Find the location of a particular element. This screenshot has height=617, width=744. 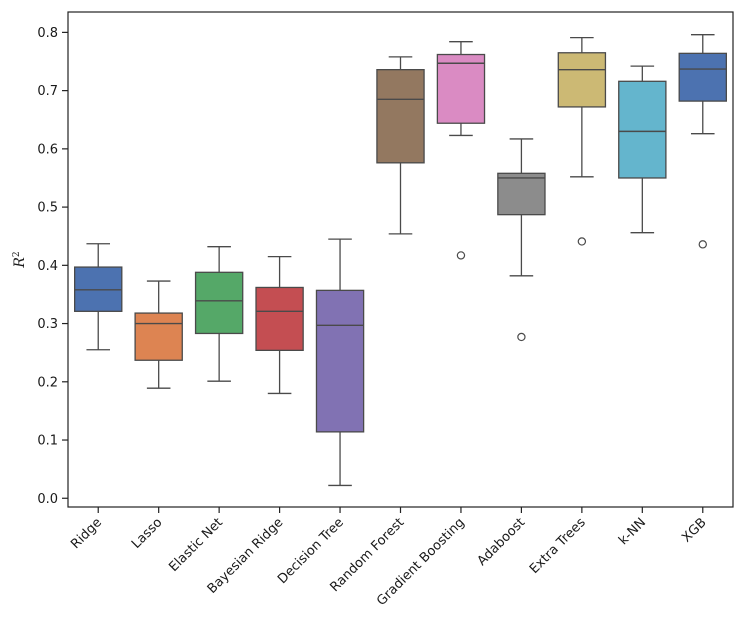

y-tick-label-1: 0.1 is located at coordinates (47, 441).